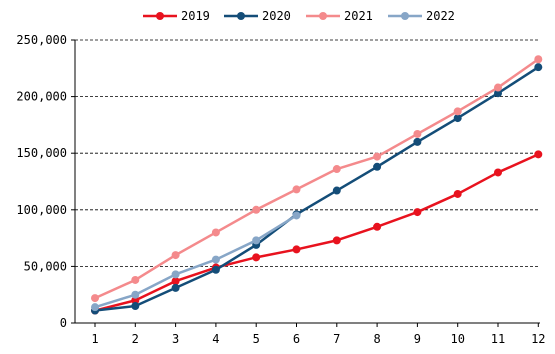 The width and height of the screenshot is (555, 354). Describe the element at coordinates (45, 266) in the screenshot. I see `y-tick-label: 50,000` at that location.